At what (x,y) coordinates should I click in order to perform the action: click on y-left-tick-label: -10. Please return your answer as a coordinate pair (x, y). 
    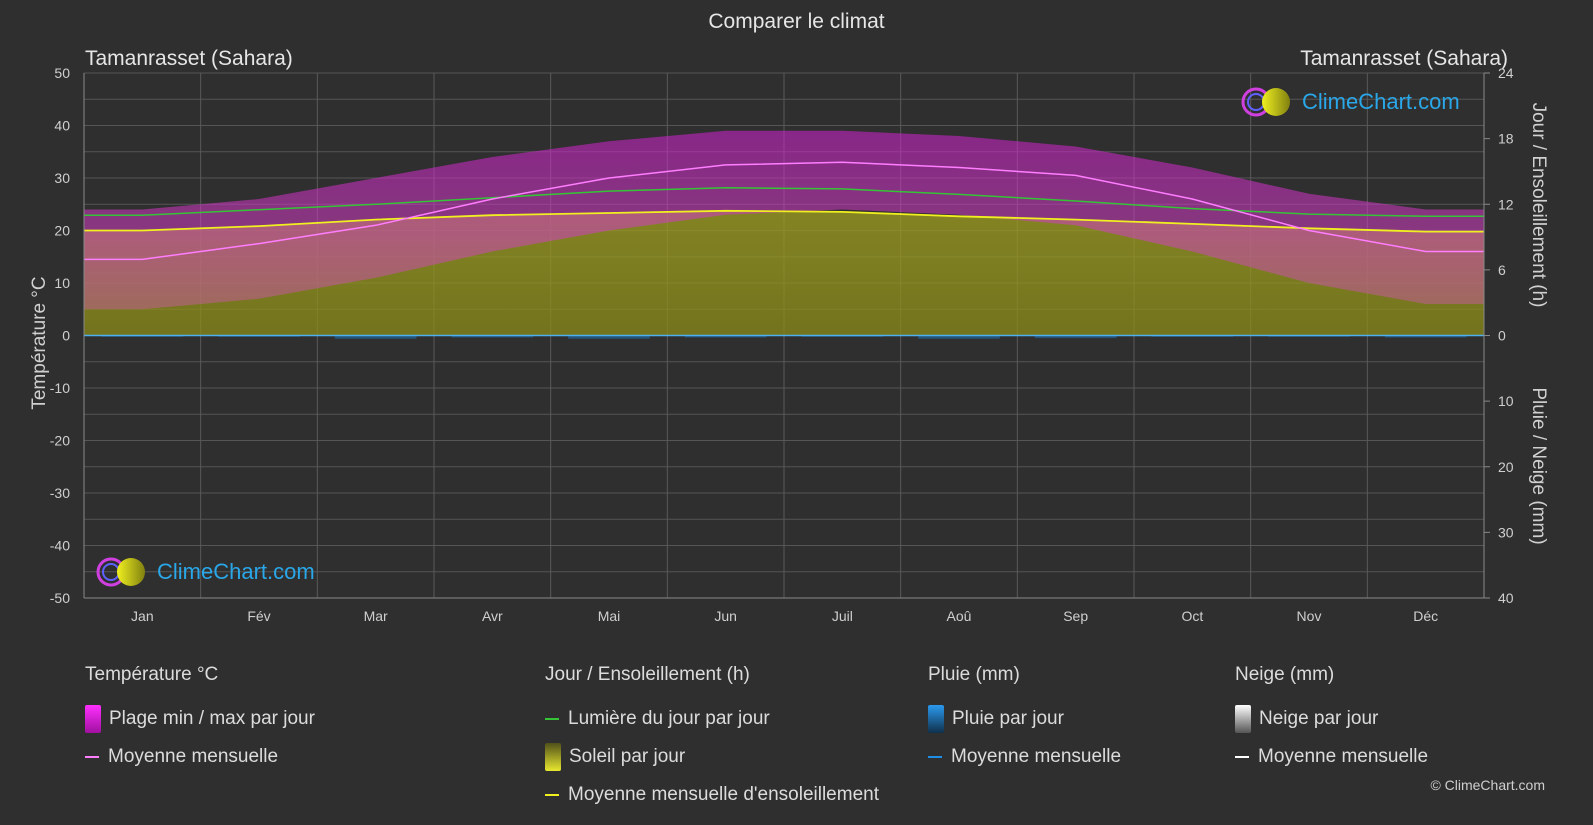
    Looking at the image, I should click on (60, 388).